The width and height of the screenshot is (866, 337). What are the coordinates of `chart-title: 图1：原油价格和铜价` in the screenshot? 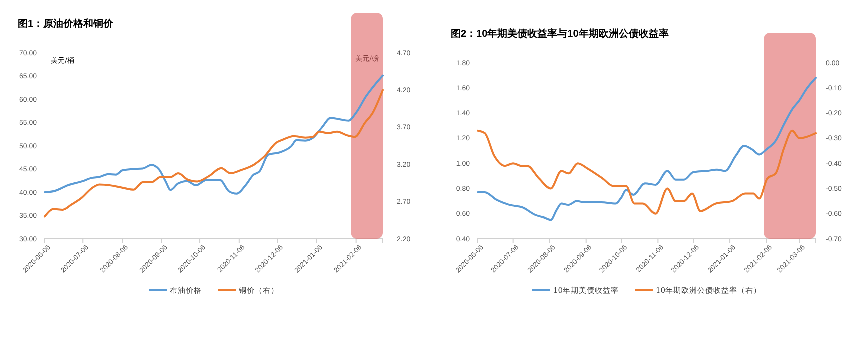 It's located at (66, 24).